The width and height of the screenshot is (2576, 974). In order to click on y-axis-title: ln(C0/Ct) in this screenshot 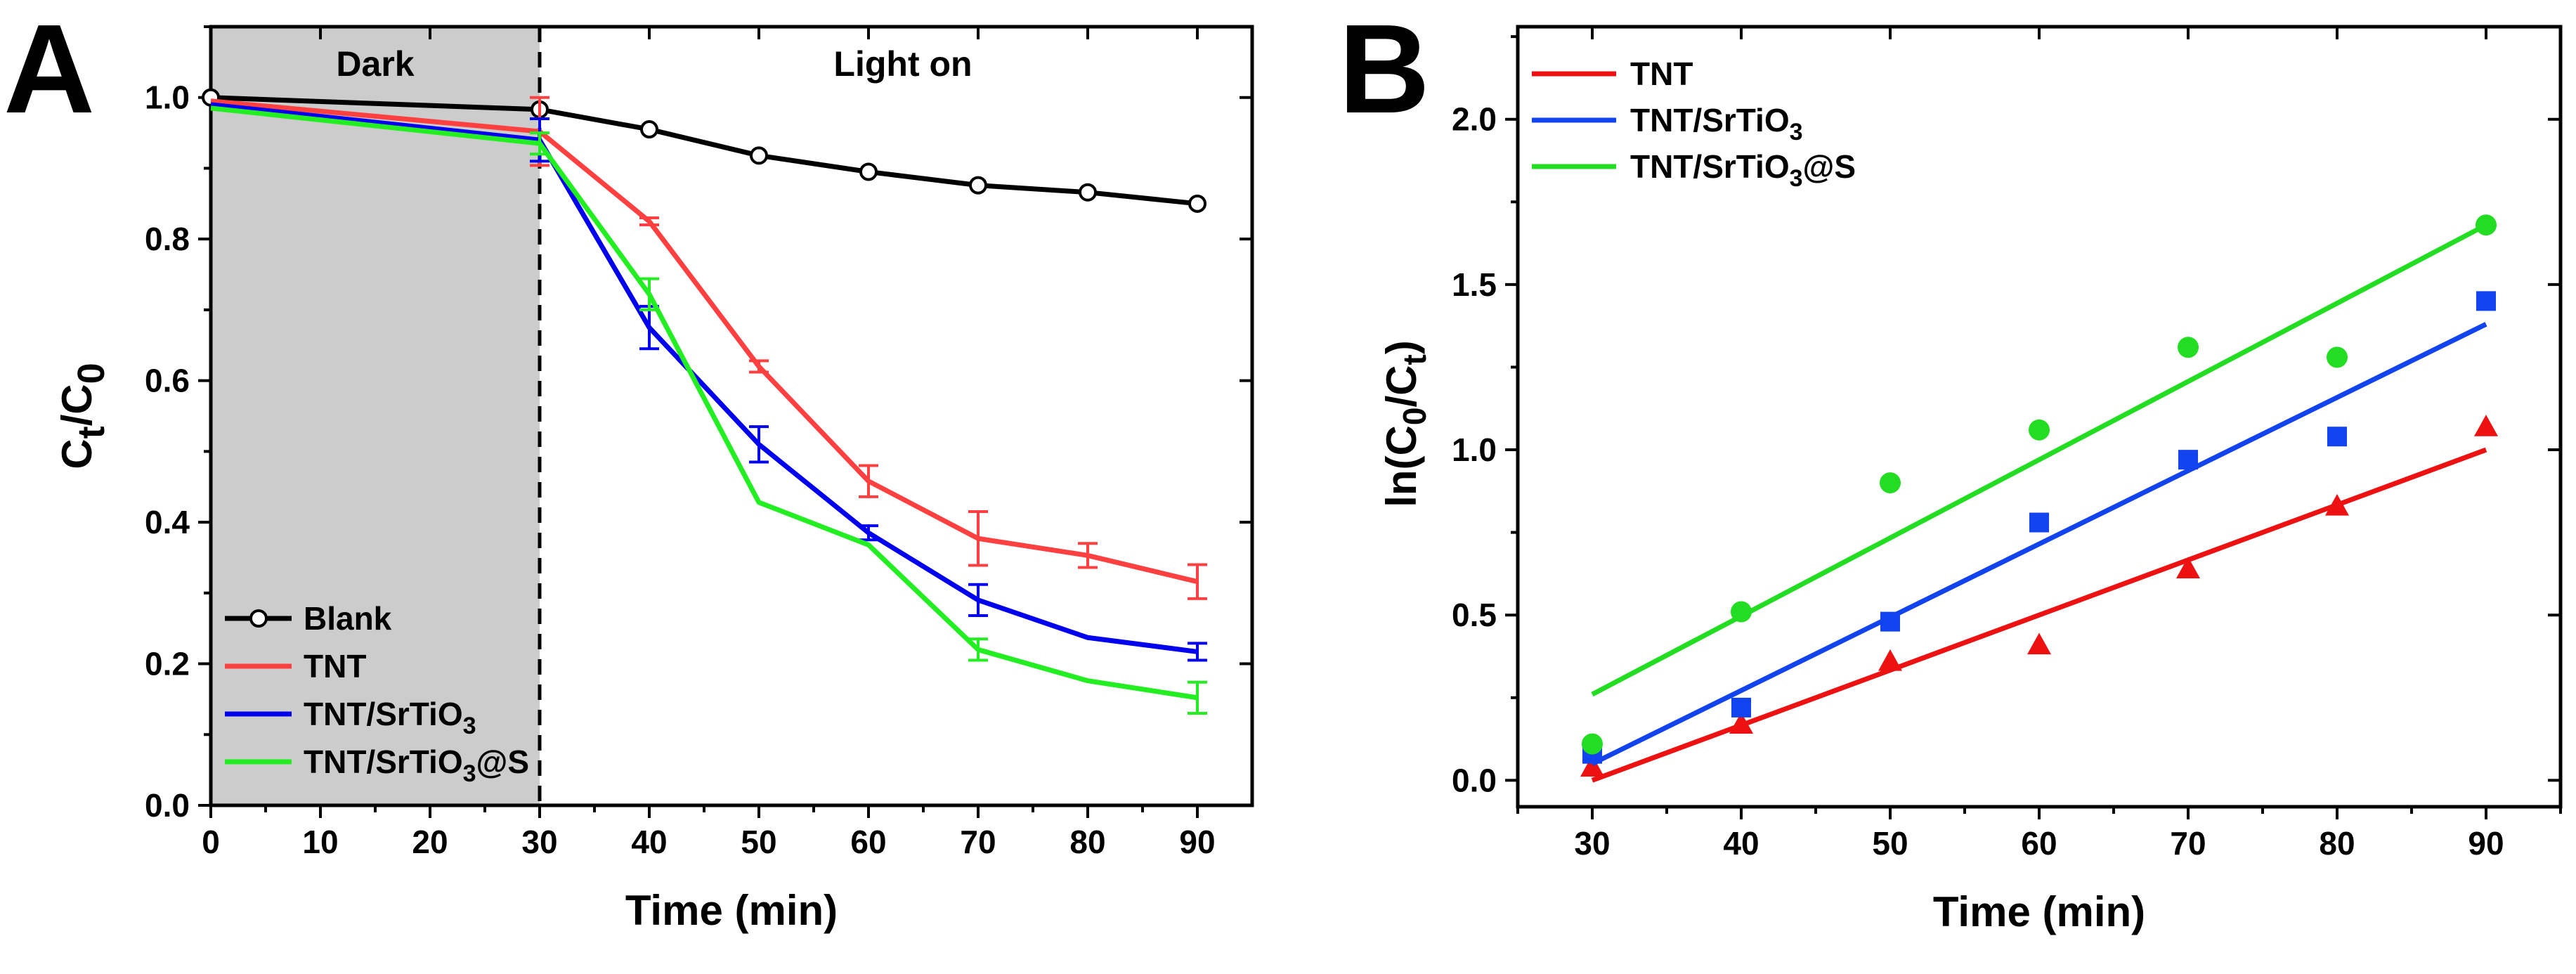, I will do `click(1405, 423)`.